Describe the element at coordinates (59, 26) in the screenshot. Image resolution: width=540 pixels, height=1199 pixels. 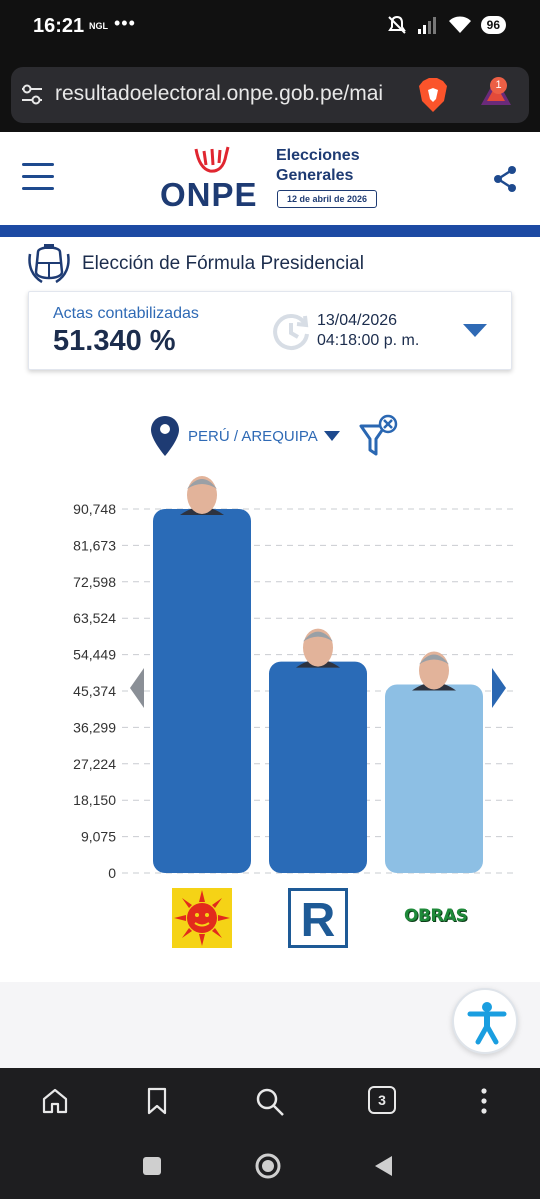
I see `status-time: 16:21` at that location.